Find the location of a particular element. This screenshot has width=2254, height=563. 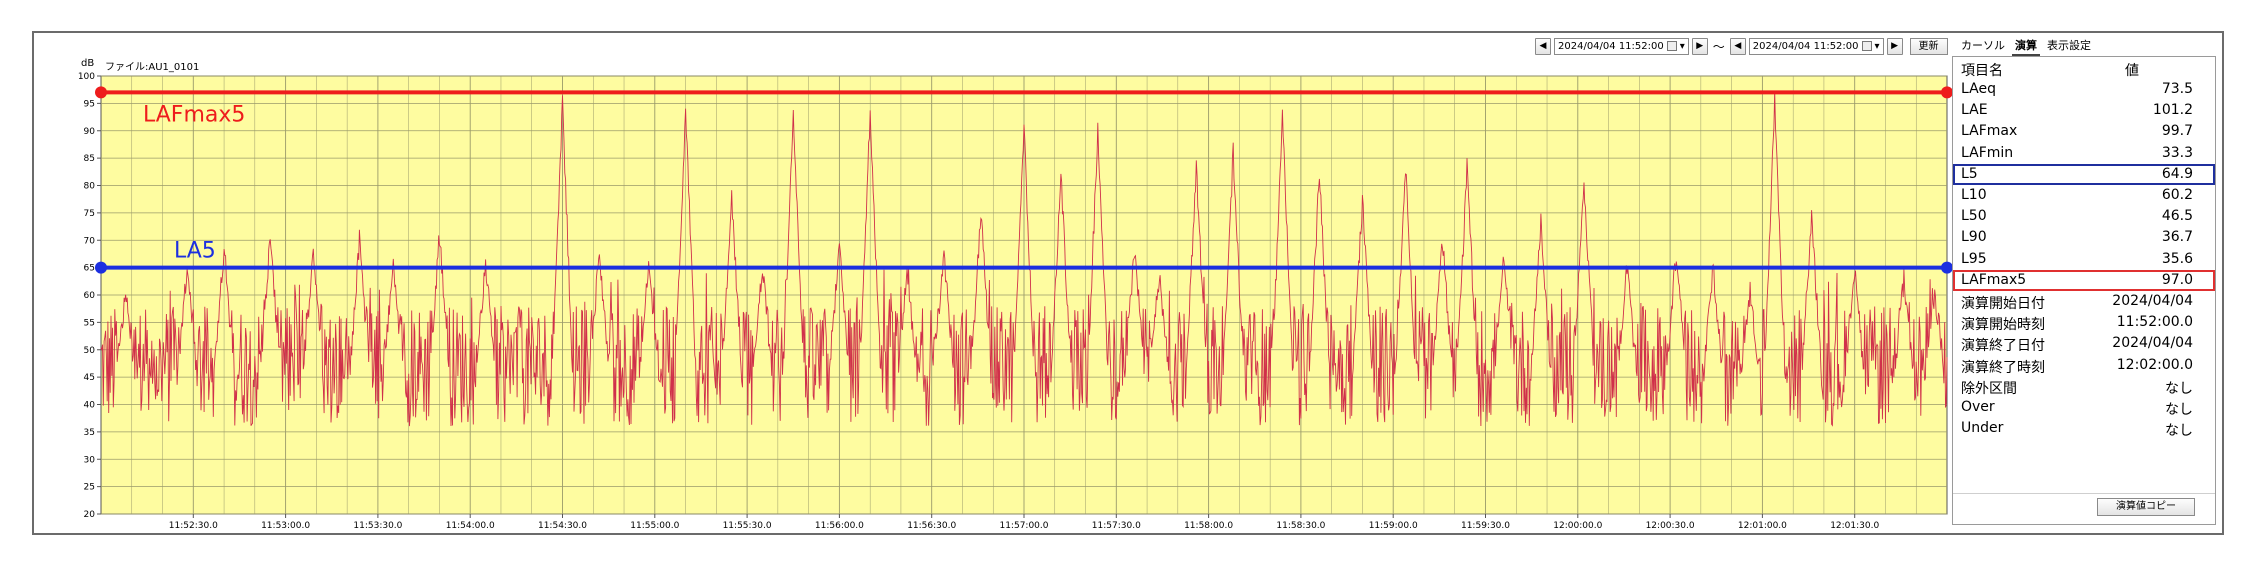

result-value: 97.0 is located at coordinates (2177, 279).